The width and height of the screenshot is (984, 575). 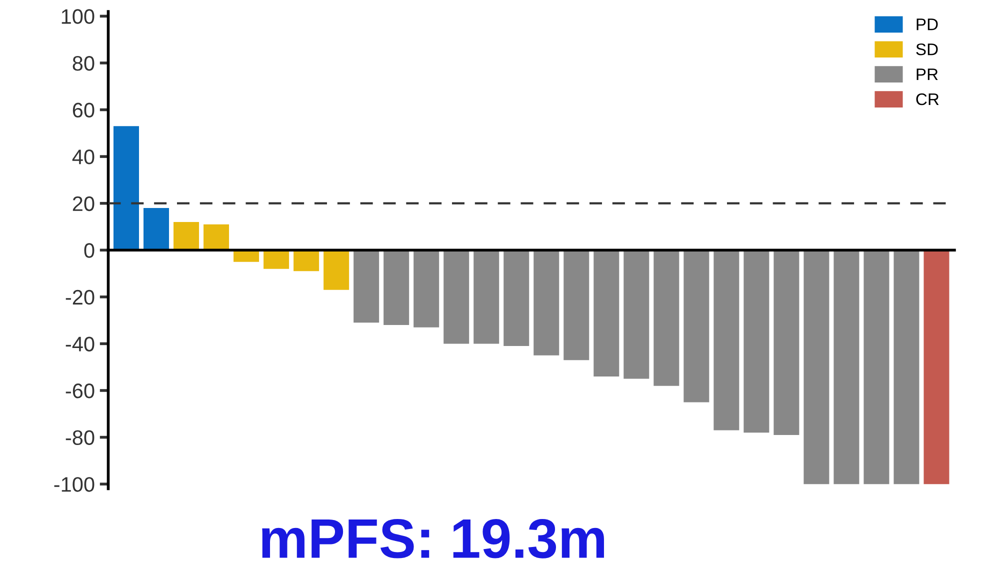 What do you see at coordinates (433, 538) in the screenshot?
I see `text: mPFS: 19.3m` at bounding box center [433, 538].